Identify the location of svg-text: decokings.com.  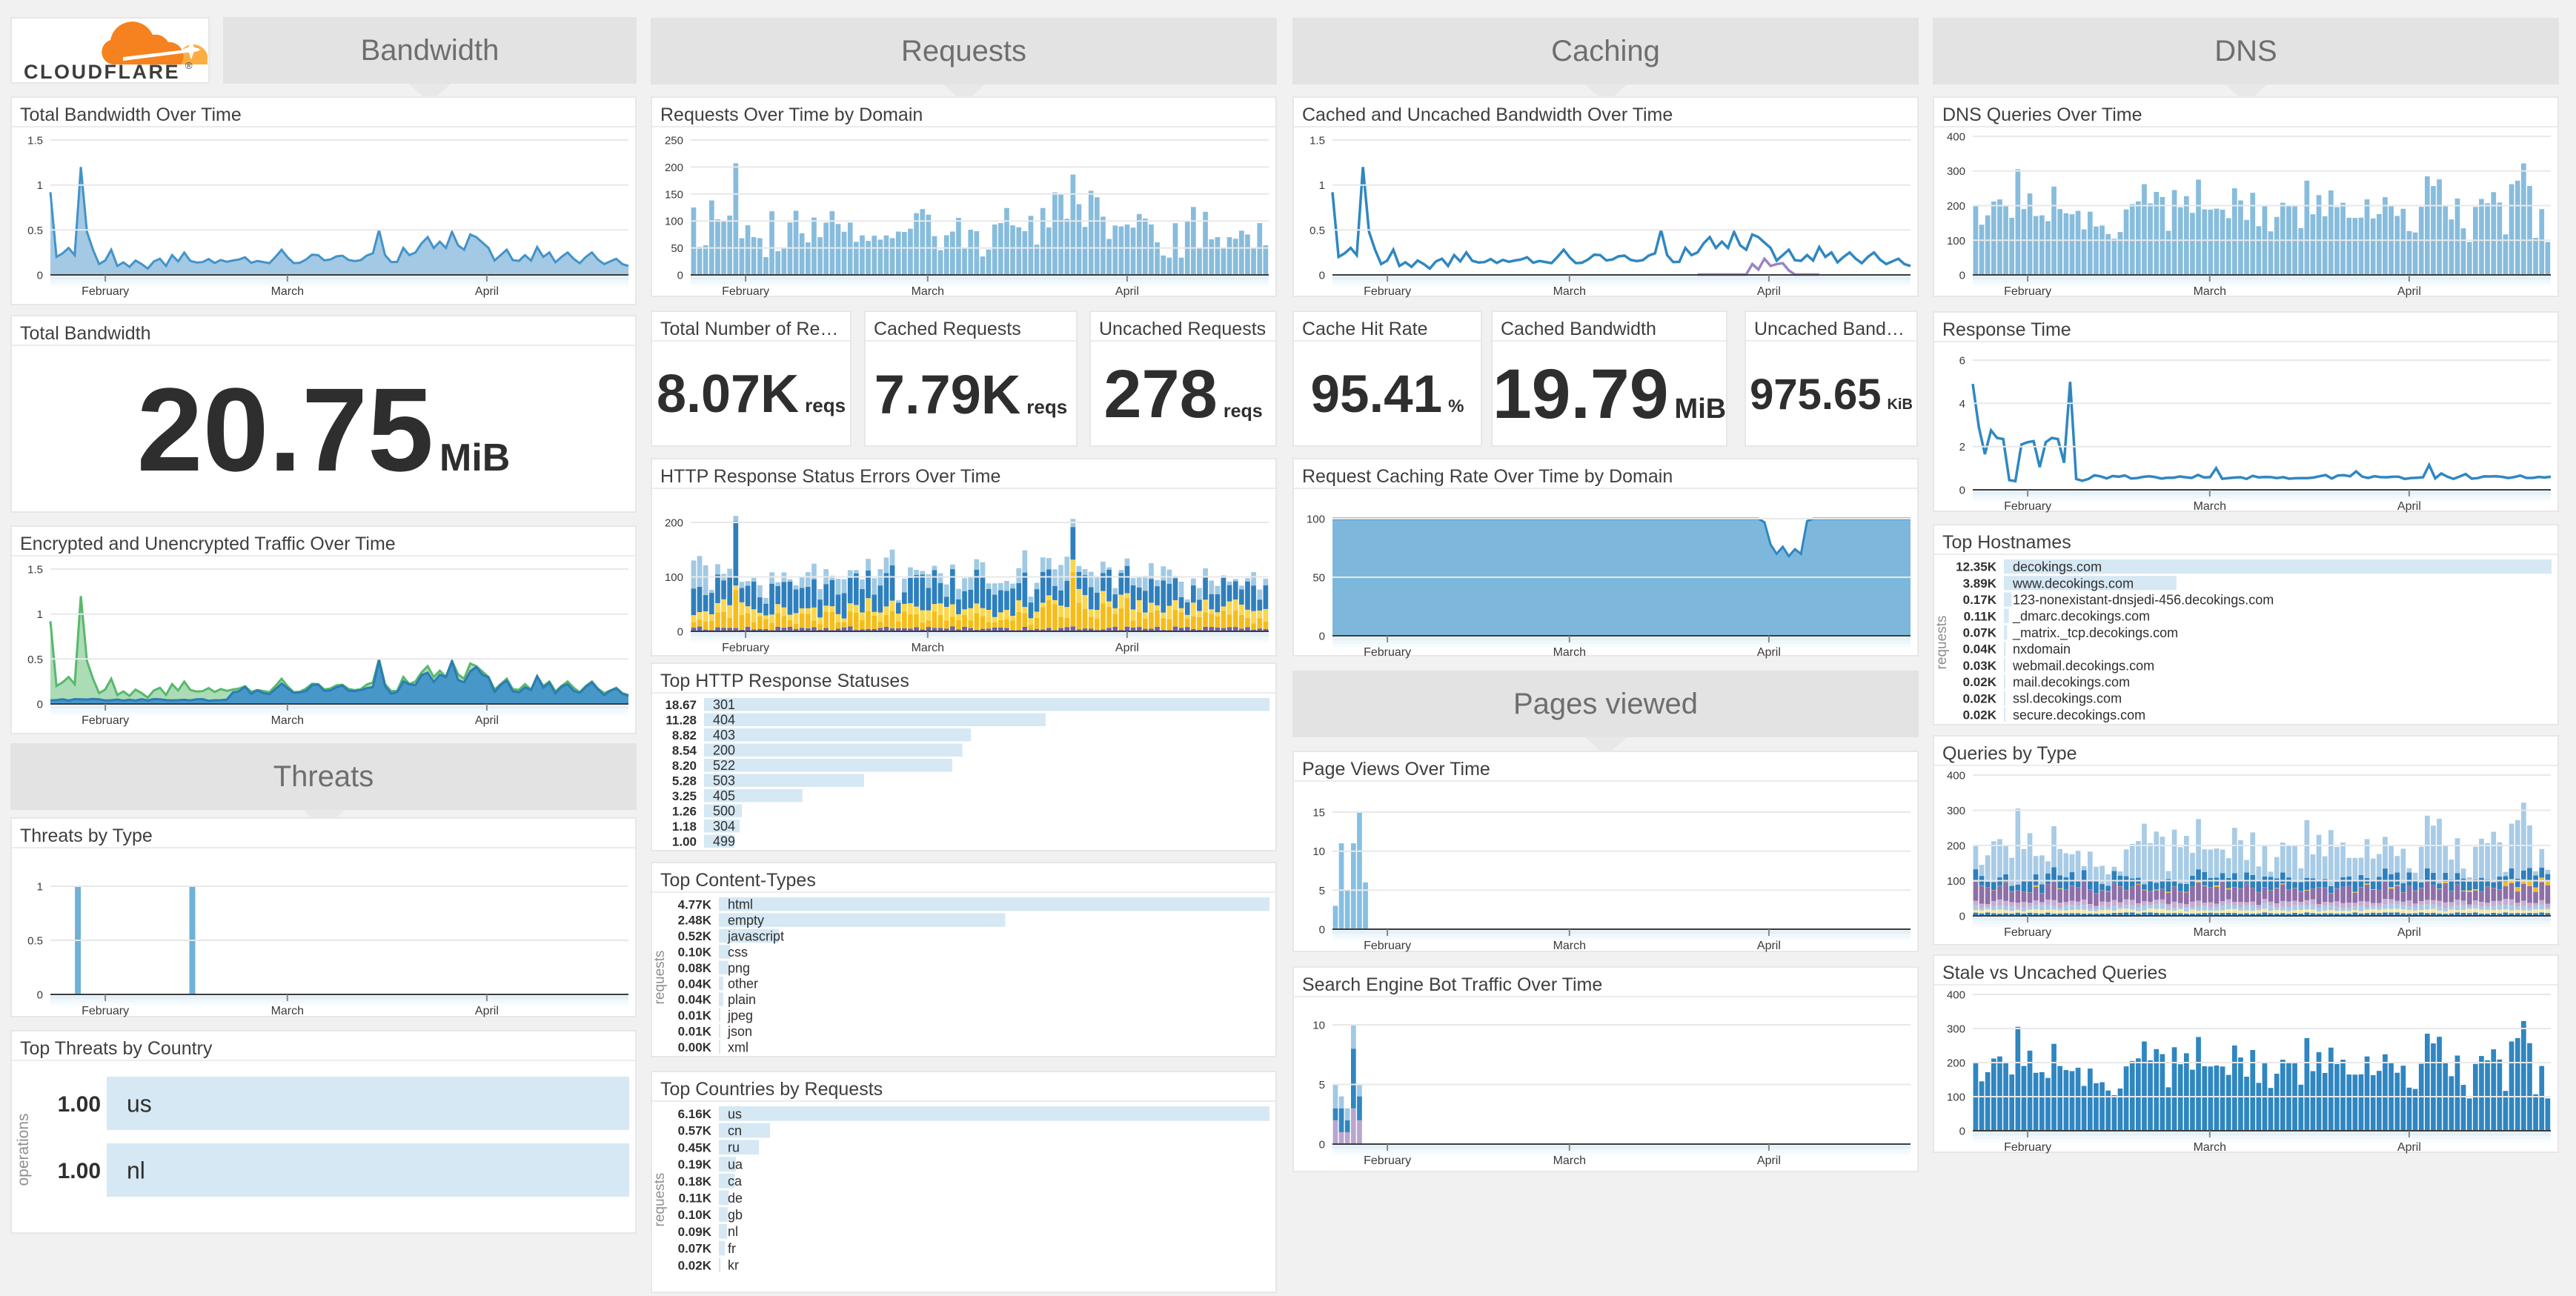
(2057, 566).